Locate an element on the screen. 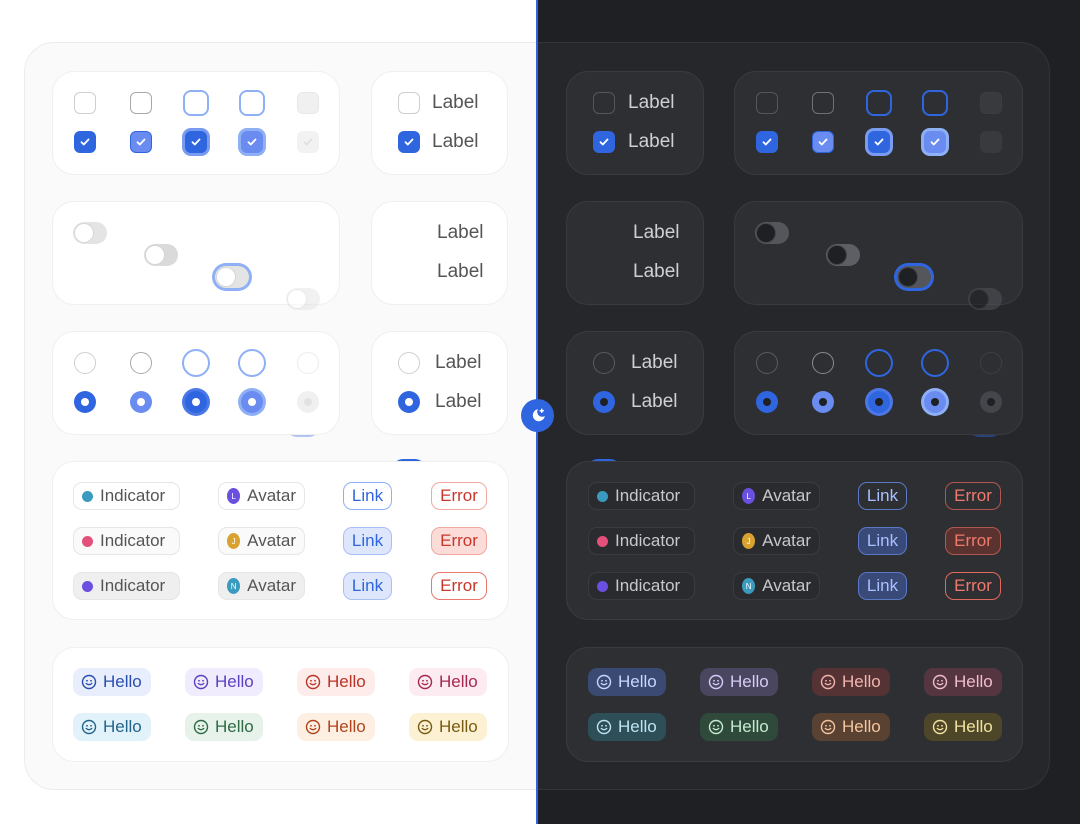 The width and height of the screenshot is (1080, 824). error-badge: Error is located at coordinates (973, 541).